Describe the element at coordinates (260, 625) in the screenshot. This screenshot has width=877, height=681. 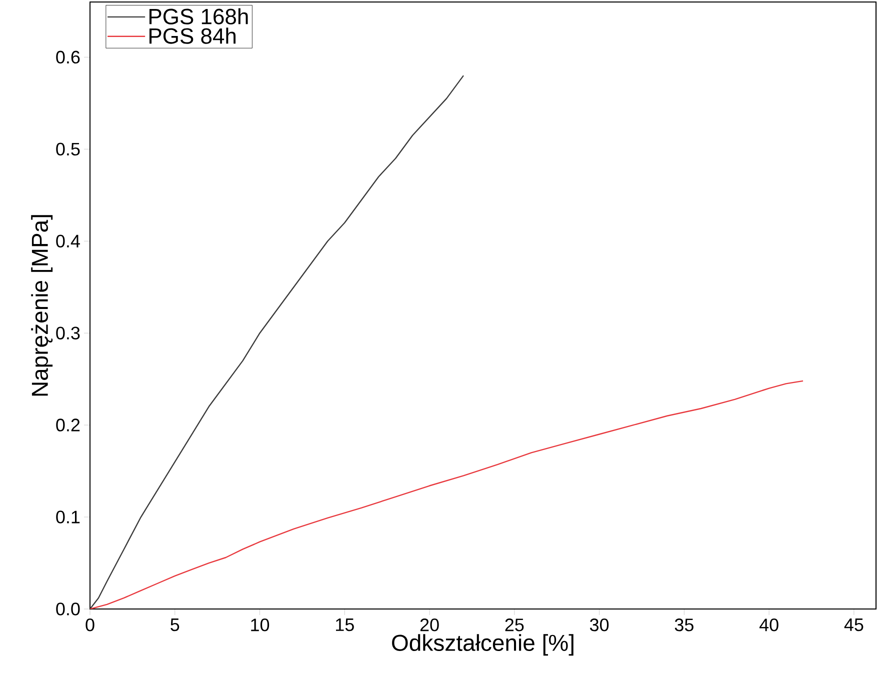
I see `x-tick-label: 10` at that location.